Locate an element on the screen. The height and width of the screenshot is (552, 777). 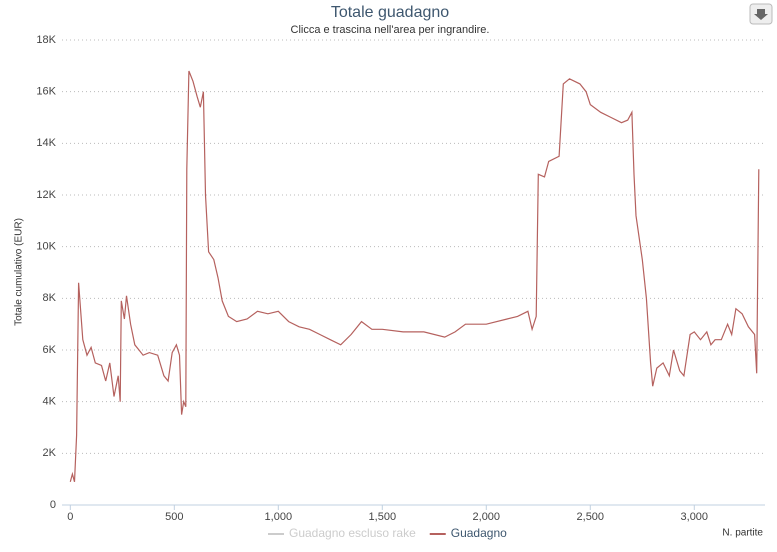
y-tick-label: 0 is located at coordinates (53, 505).